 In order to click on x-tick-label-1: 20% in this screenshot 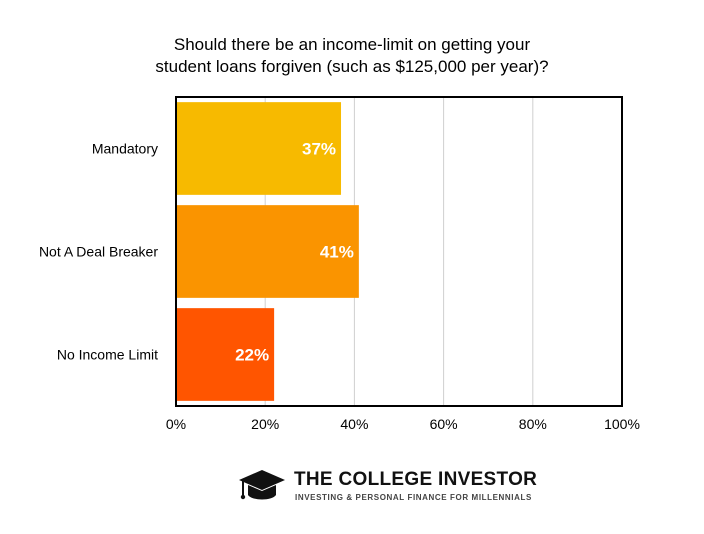, I will do `click(265, 424)`.